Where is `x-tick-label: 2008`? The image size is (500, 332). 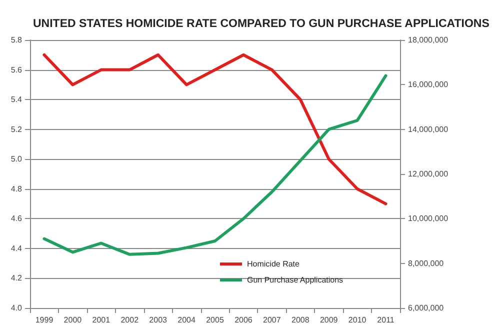 x-tick-label: 2008 is located at coordinates (300, 320).